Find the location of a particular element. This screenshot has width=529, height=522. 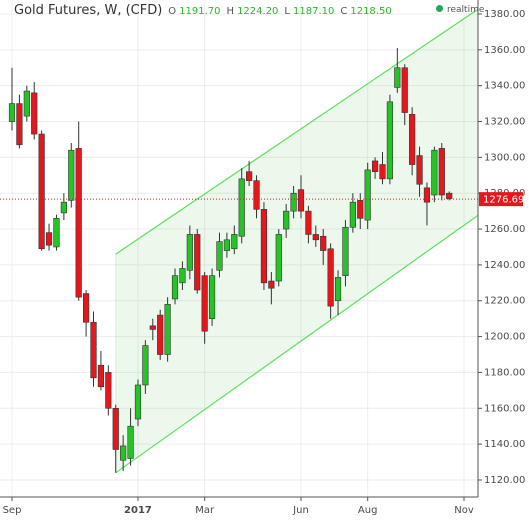

x-tick-label: Mar is located at coordinates (205, 510).